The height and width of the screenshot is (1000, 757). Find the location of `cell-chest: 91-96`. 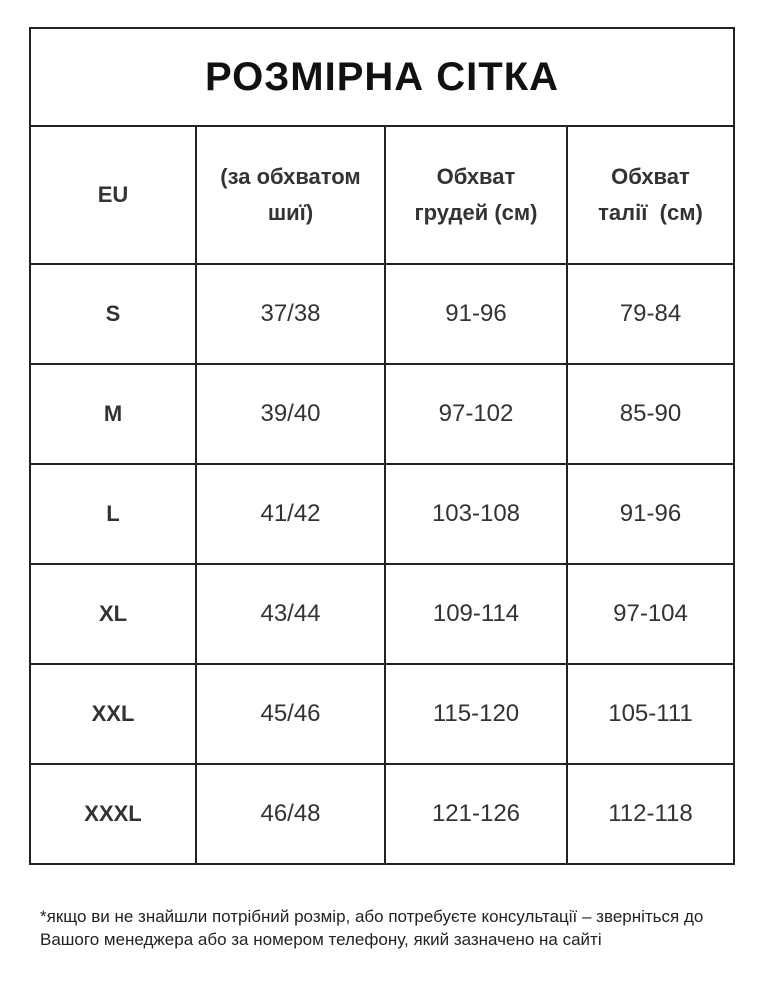

cell-chest: 91-96 is located at coordinates (476, 314).